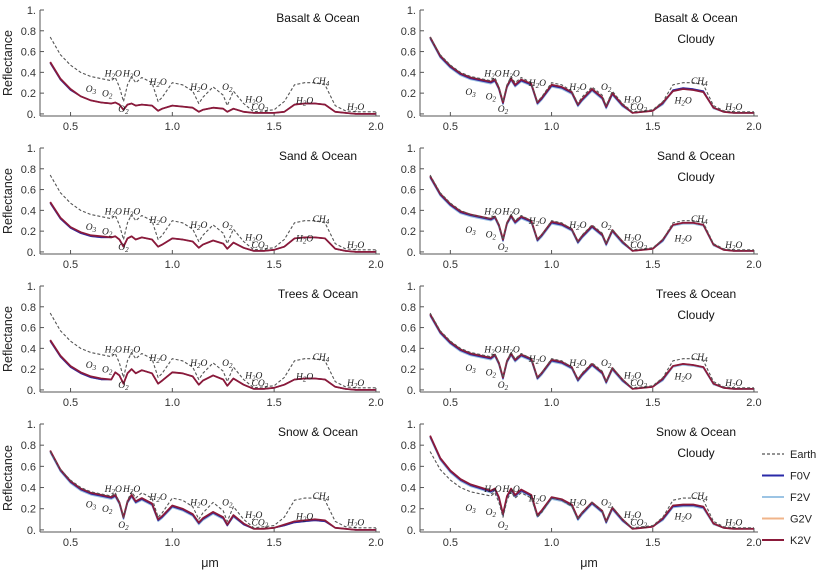  I want to click on legend: Earth F0V F2V G2V K2V, so click(789, 498).